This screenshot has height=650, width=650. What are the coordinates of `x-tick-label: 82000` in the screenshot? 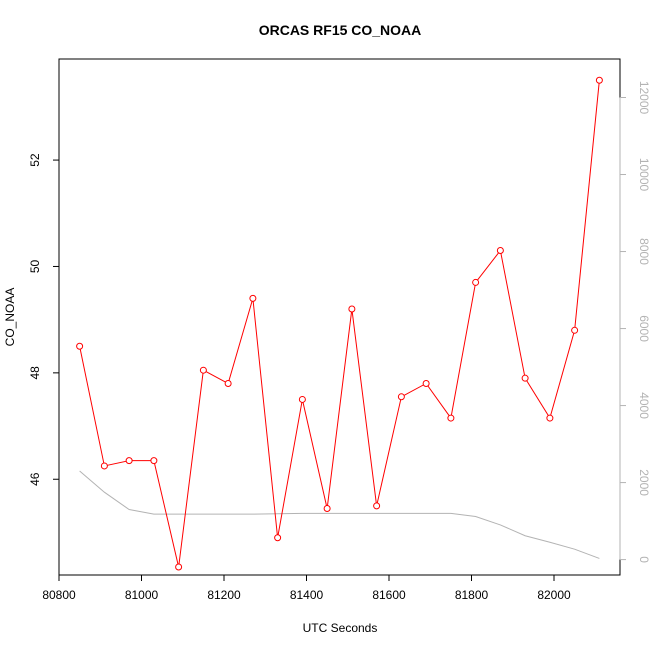 It's located at (554, 595).